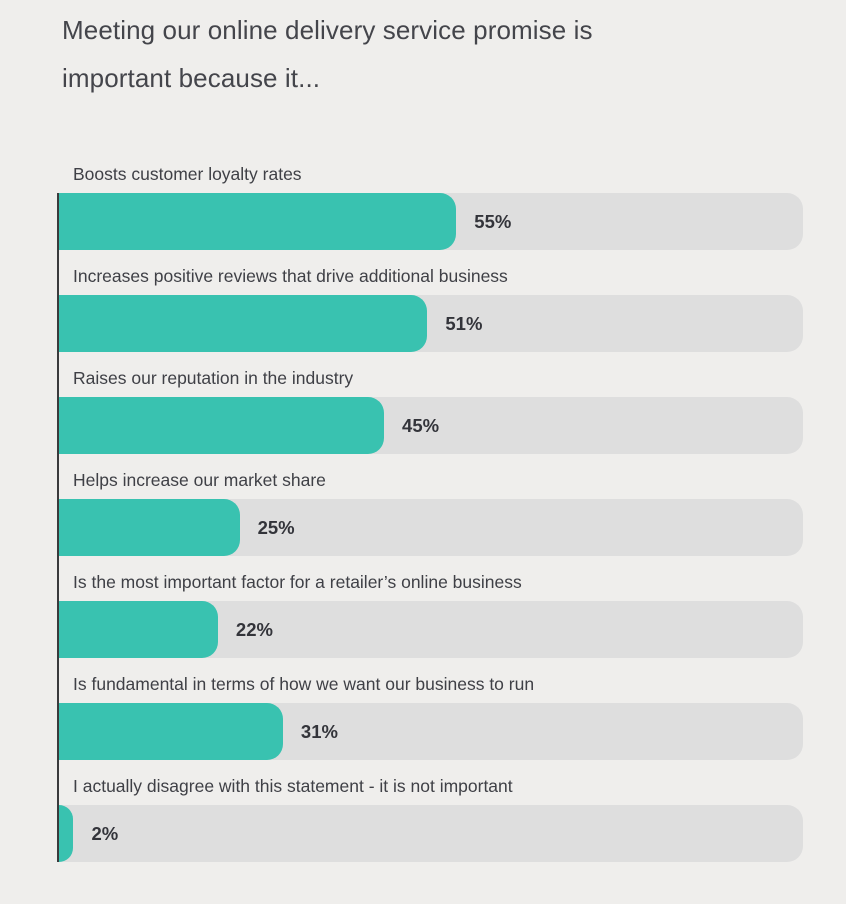 Image resolution: width=846 pixels, height=904 pixels. I want to click on category-label: Raises our reputation in the industry, so click(213, 378).